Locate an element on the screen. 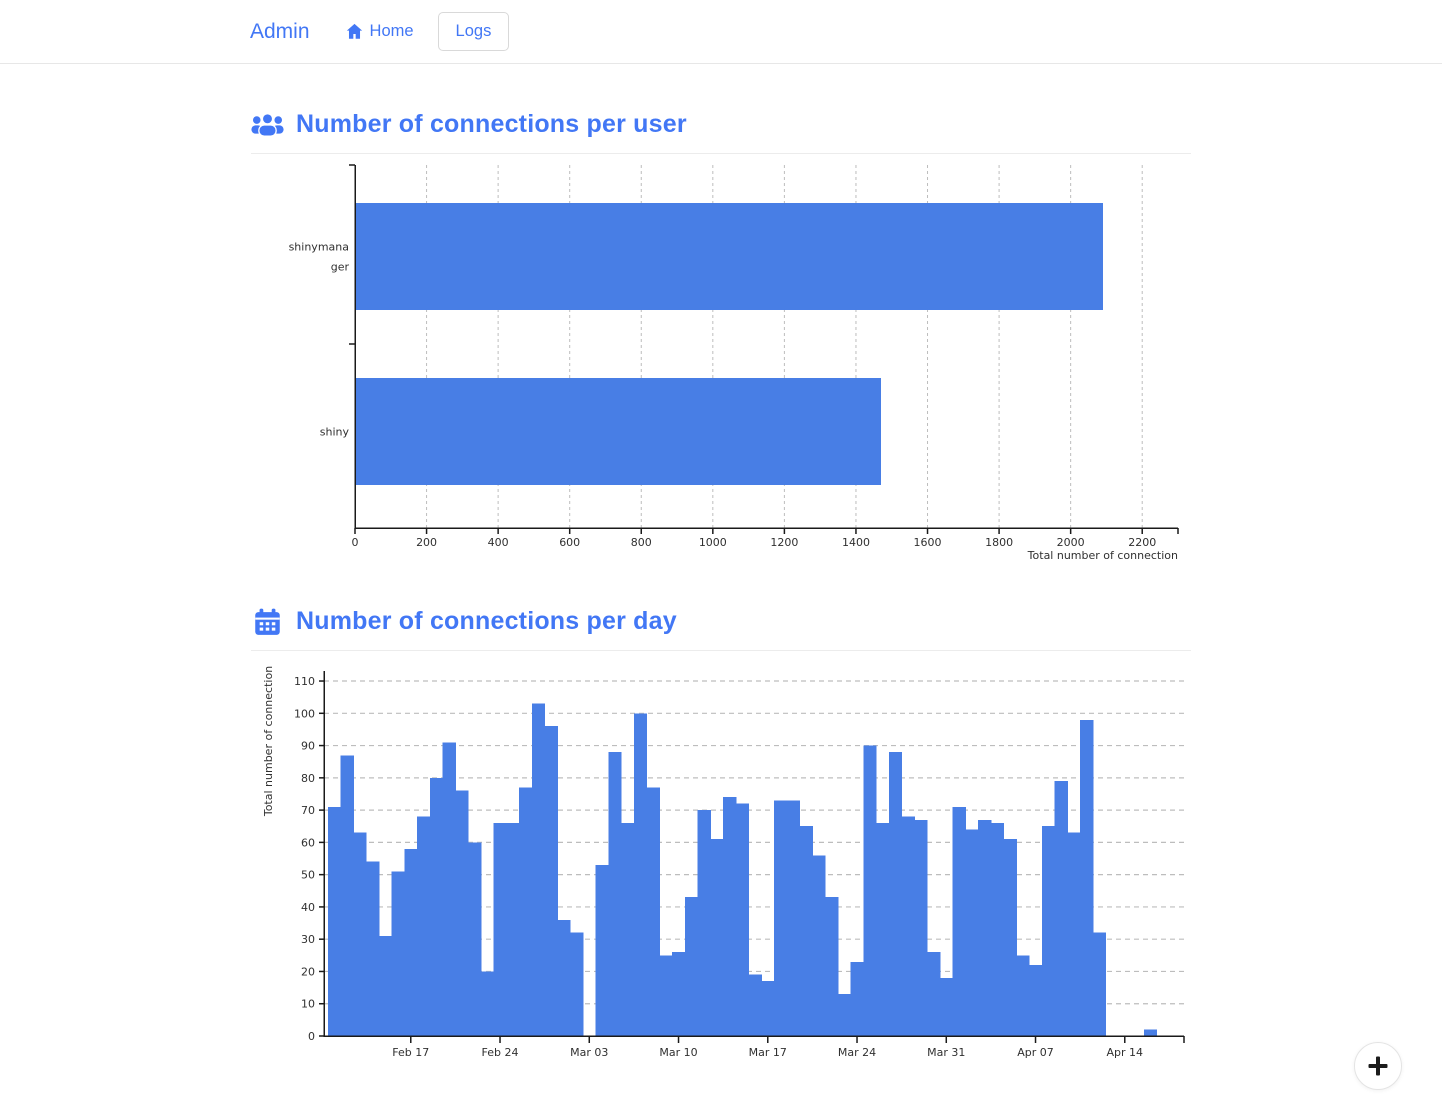 The image size is (1442, 1106). svg-text: 70 is located at coordinates (308, 810).